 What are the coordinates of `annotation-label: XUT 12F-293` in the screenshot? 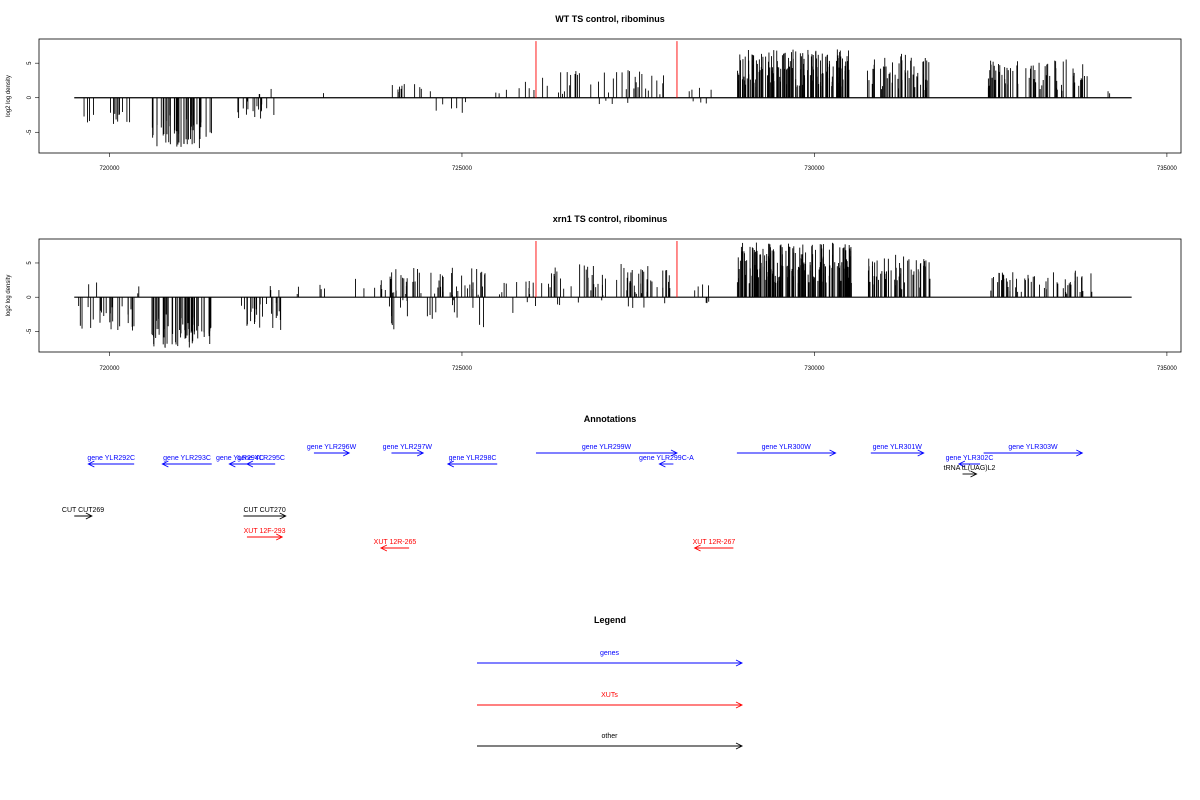 It's located at (265, 531).